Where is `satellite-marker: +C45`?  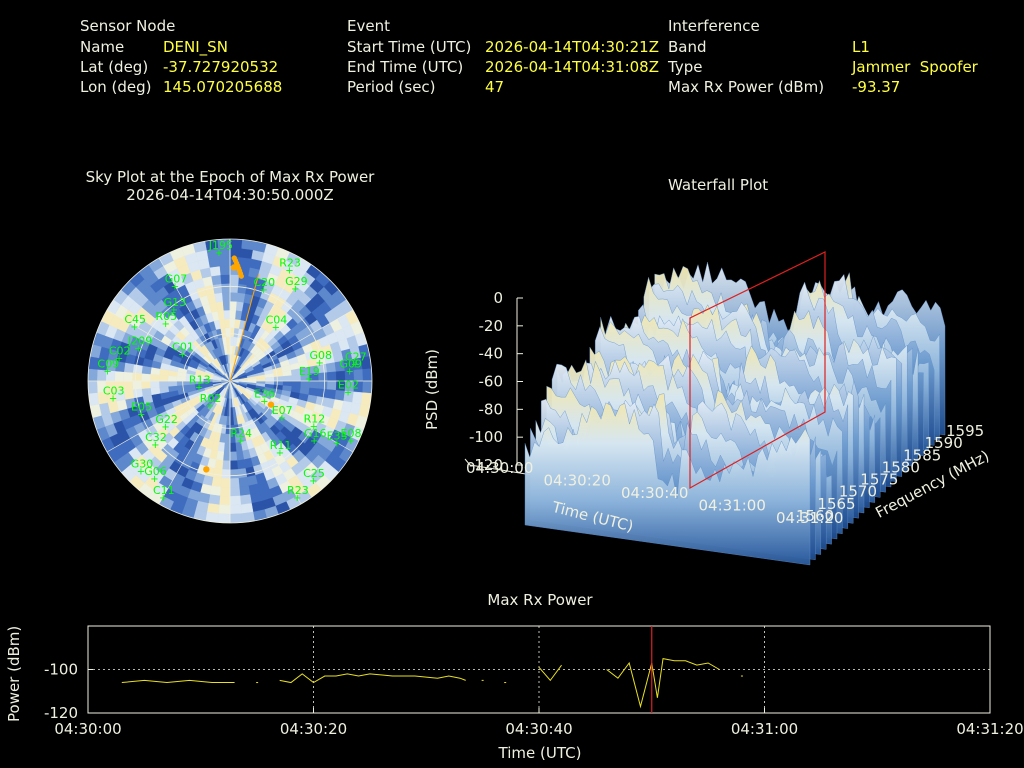 satellite-marker: +C45 is located at coordinates (135, 323).